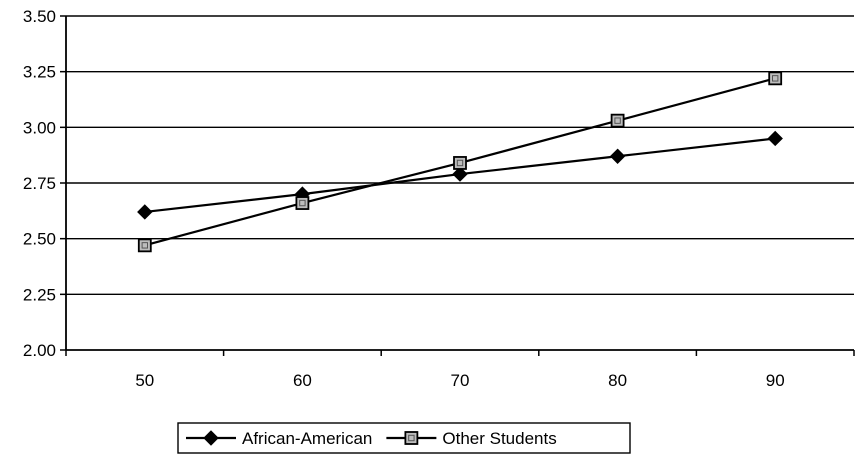  I want to click on x-tick-label: 90, so click(775, 380).